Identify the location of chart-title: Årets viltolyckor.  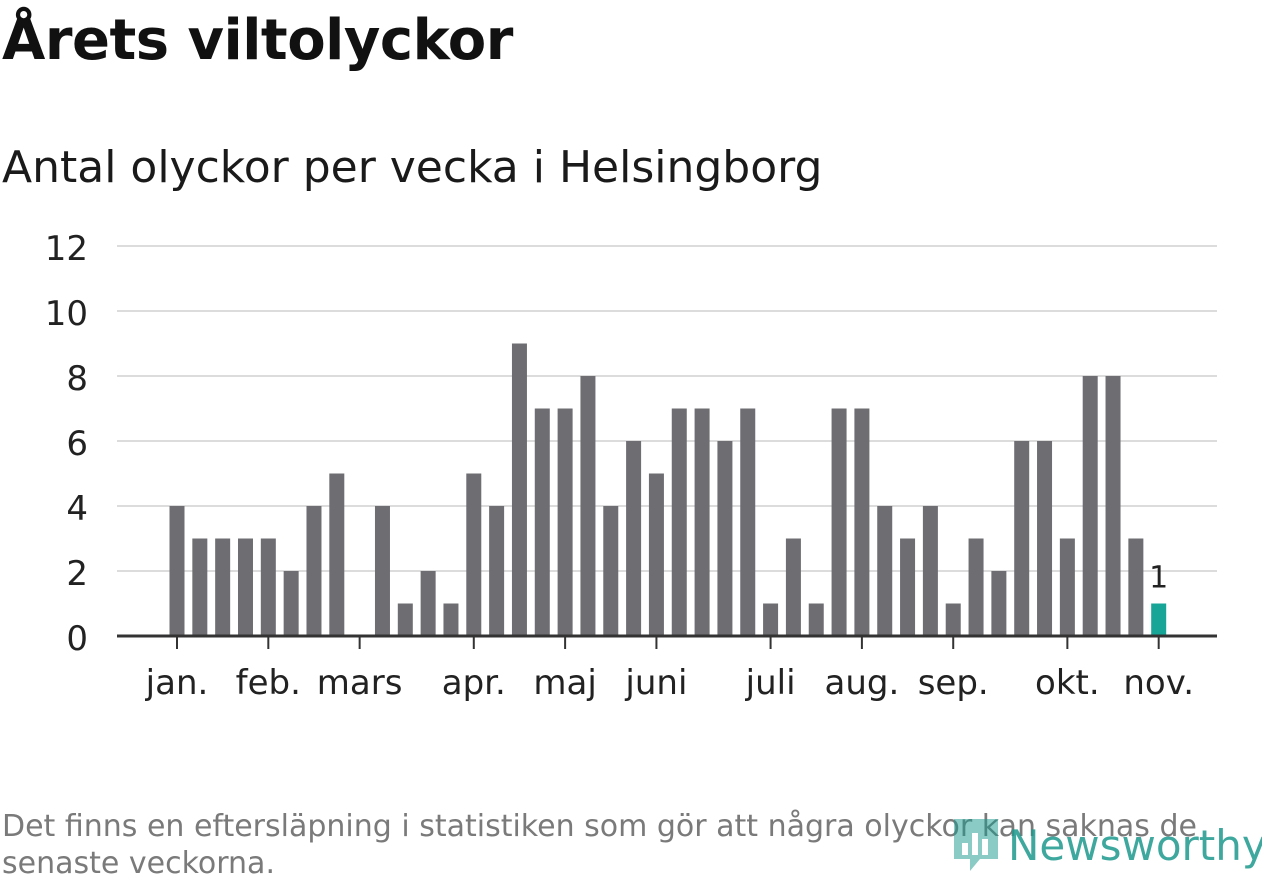
(257, 40).